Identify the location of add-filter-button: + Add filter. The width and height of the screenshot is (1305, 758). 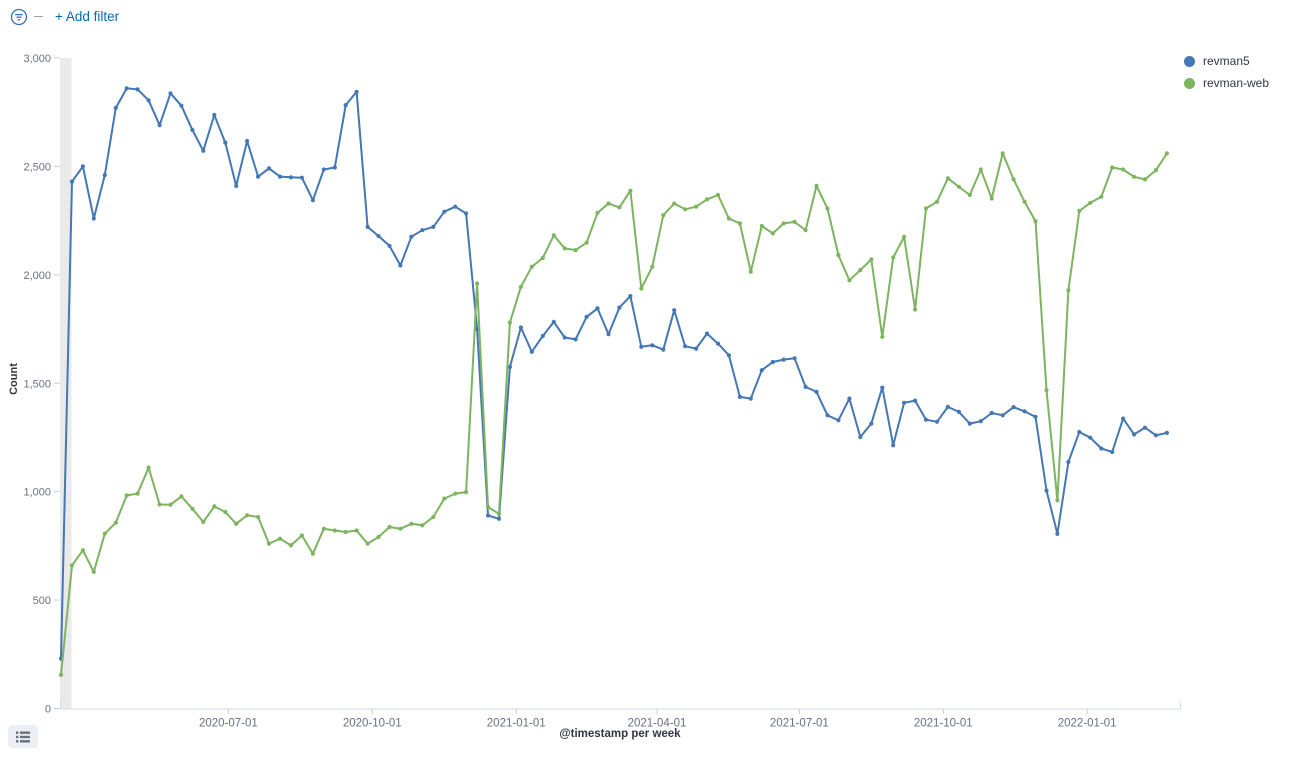
(87, 16).